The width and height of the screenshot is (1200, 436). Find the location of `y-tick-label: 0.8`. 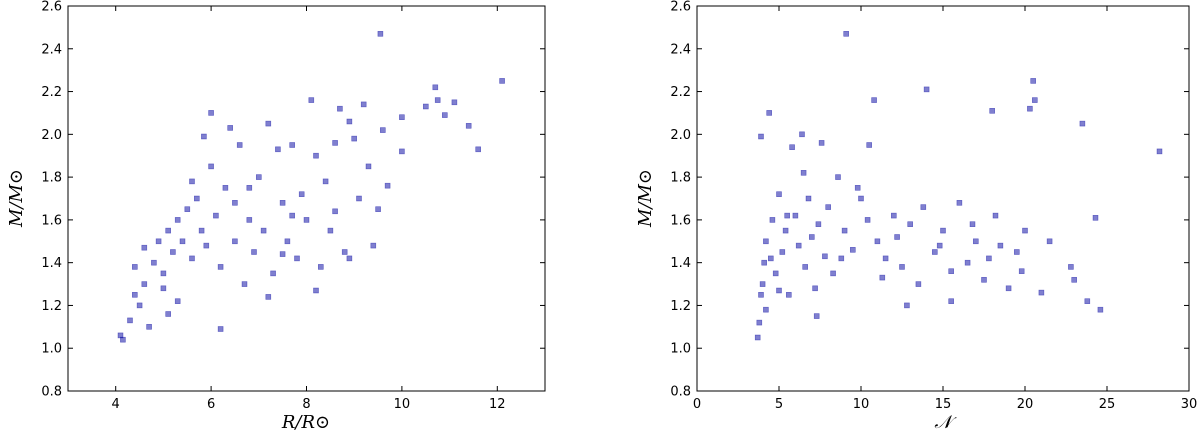

y-tick-label: 0.8 is located at coordinates (680, 392).